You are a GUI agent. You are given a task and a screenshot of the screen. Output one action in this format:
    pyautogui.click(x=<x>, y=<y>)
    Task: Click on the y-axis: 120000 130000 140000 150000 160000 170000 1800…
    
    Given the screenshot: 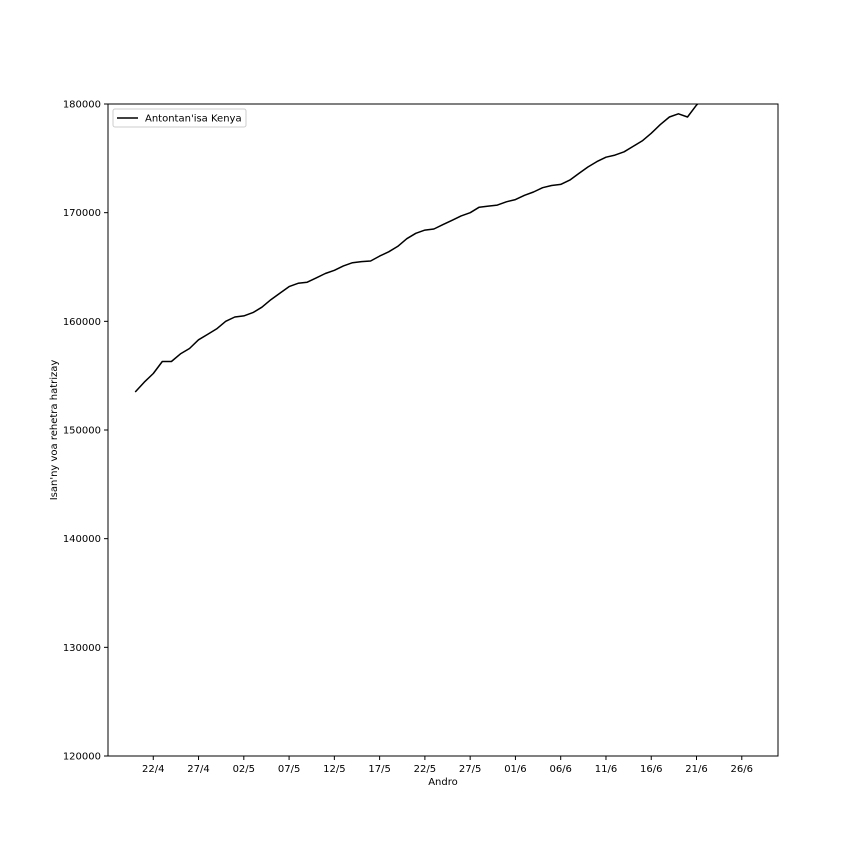 What is the action you would take?
    pyautogui.click(x=85, y=431)
    